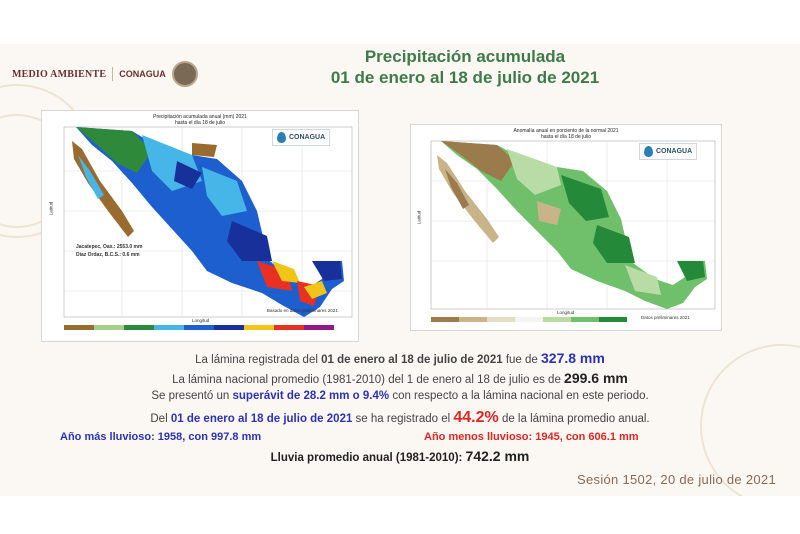 The image size is (800, 534). I want to click on title-line-2: 01 de enero al 18 de julio de 2021, so click(465, 77).